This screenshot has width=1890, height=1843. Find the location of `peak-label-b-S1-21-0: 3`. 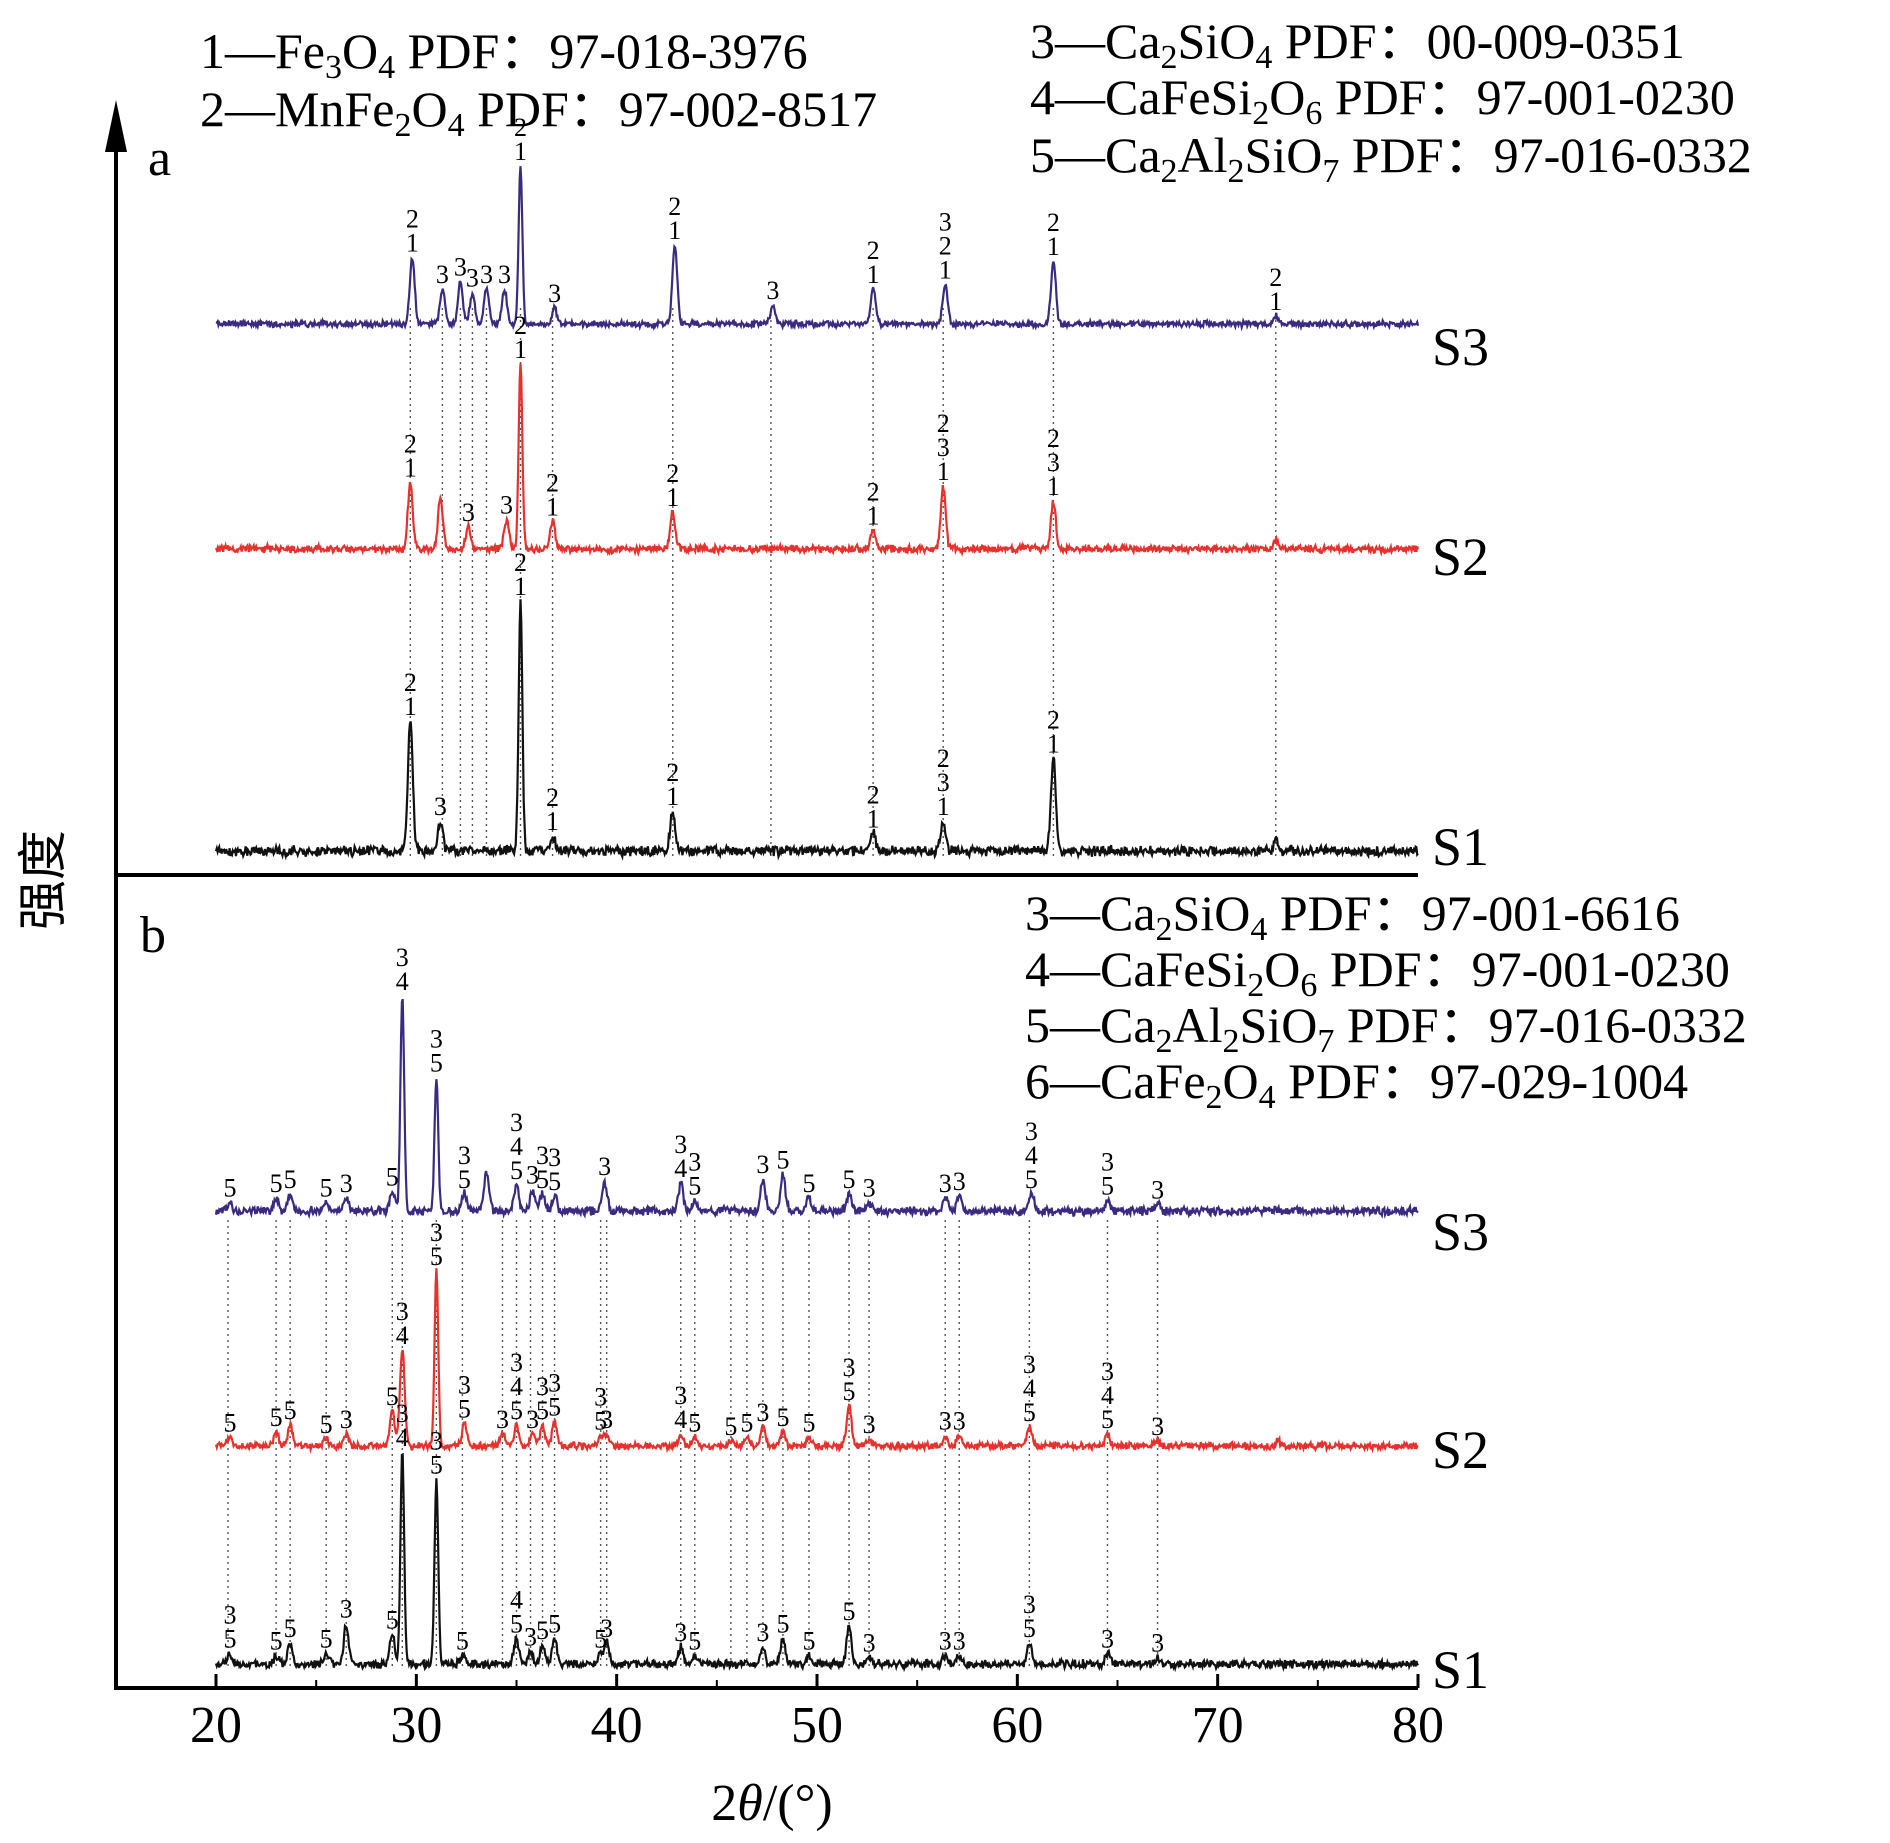

peak-label-b-S1-21-0: 3 is located at coordinates (869, 1643).